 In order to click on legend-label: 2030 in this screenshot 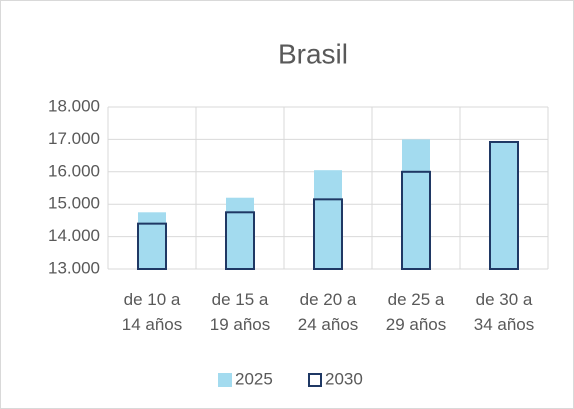, I will do `click(344, 378)`.